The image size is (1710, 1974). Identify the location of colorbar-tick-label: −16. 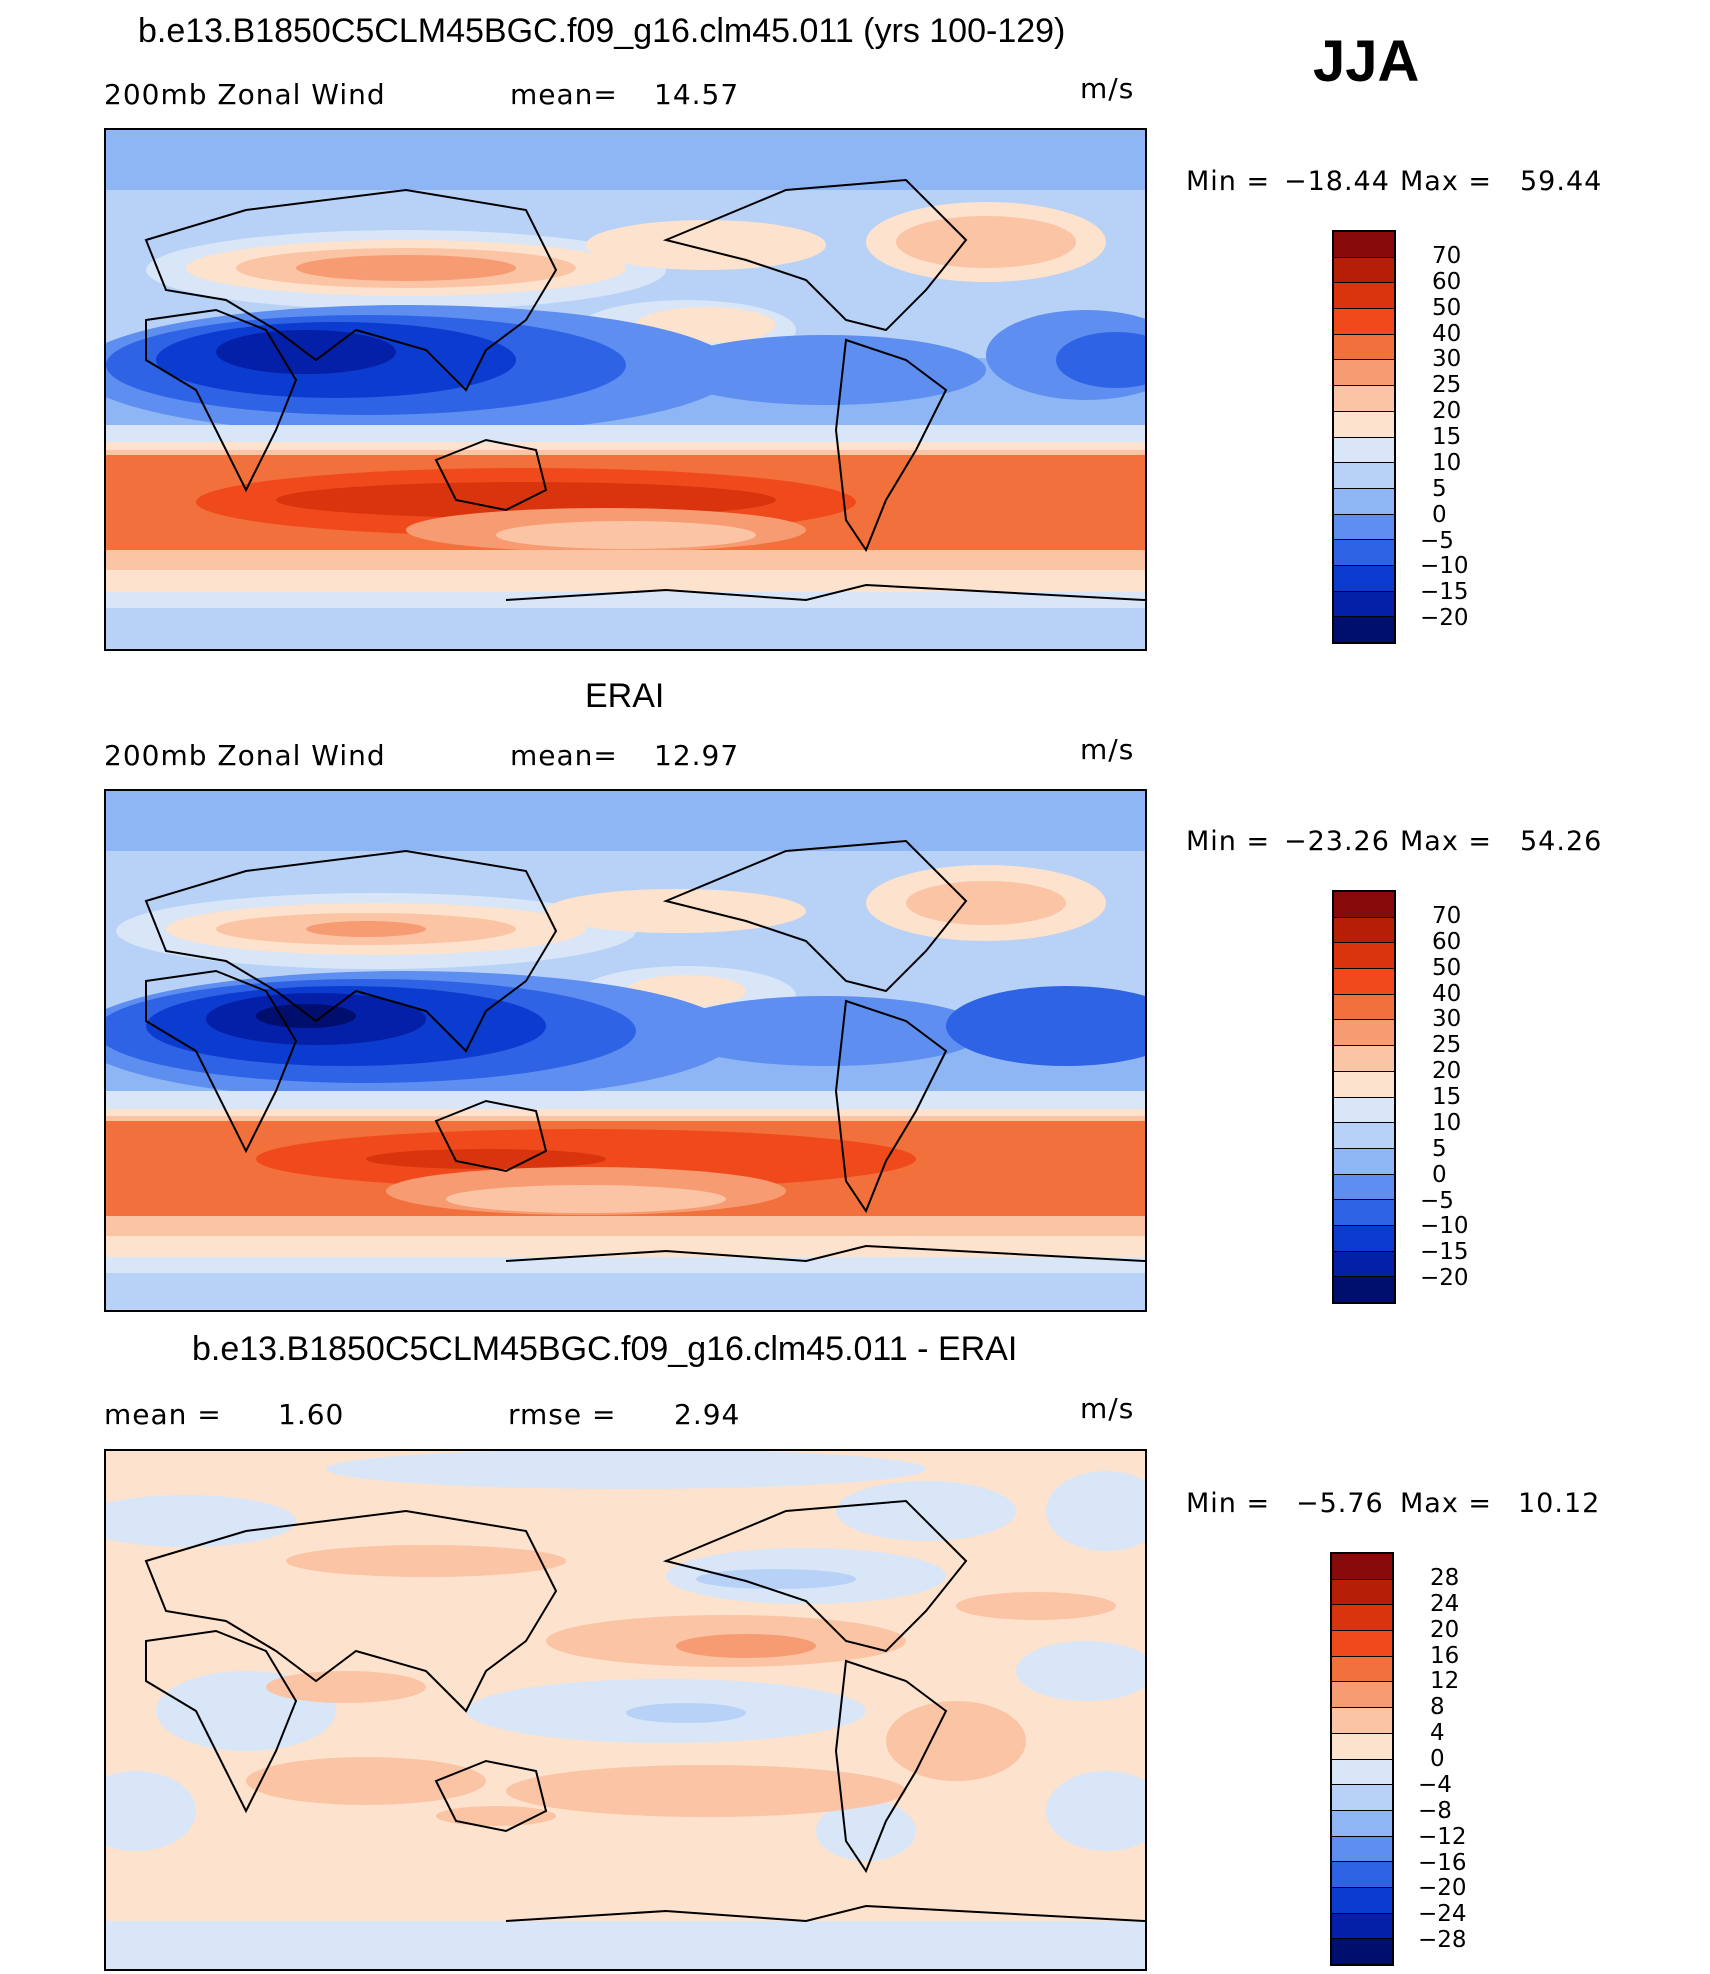
(1442, 1862).